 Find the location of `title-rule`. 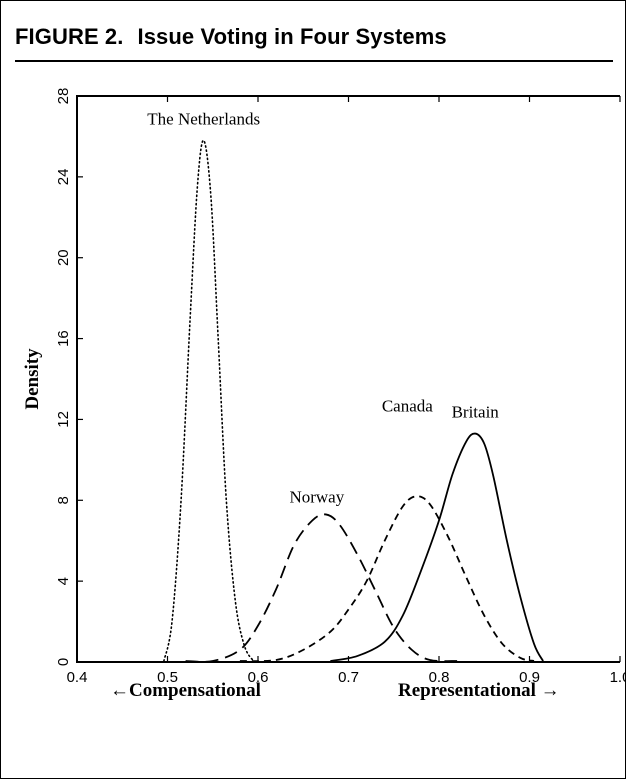

title-rule is located at coordinates (314, 61).